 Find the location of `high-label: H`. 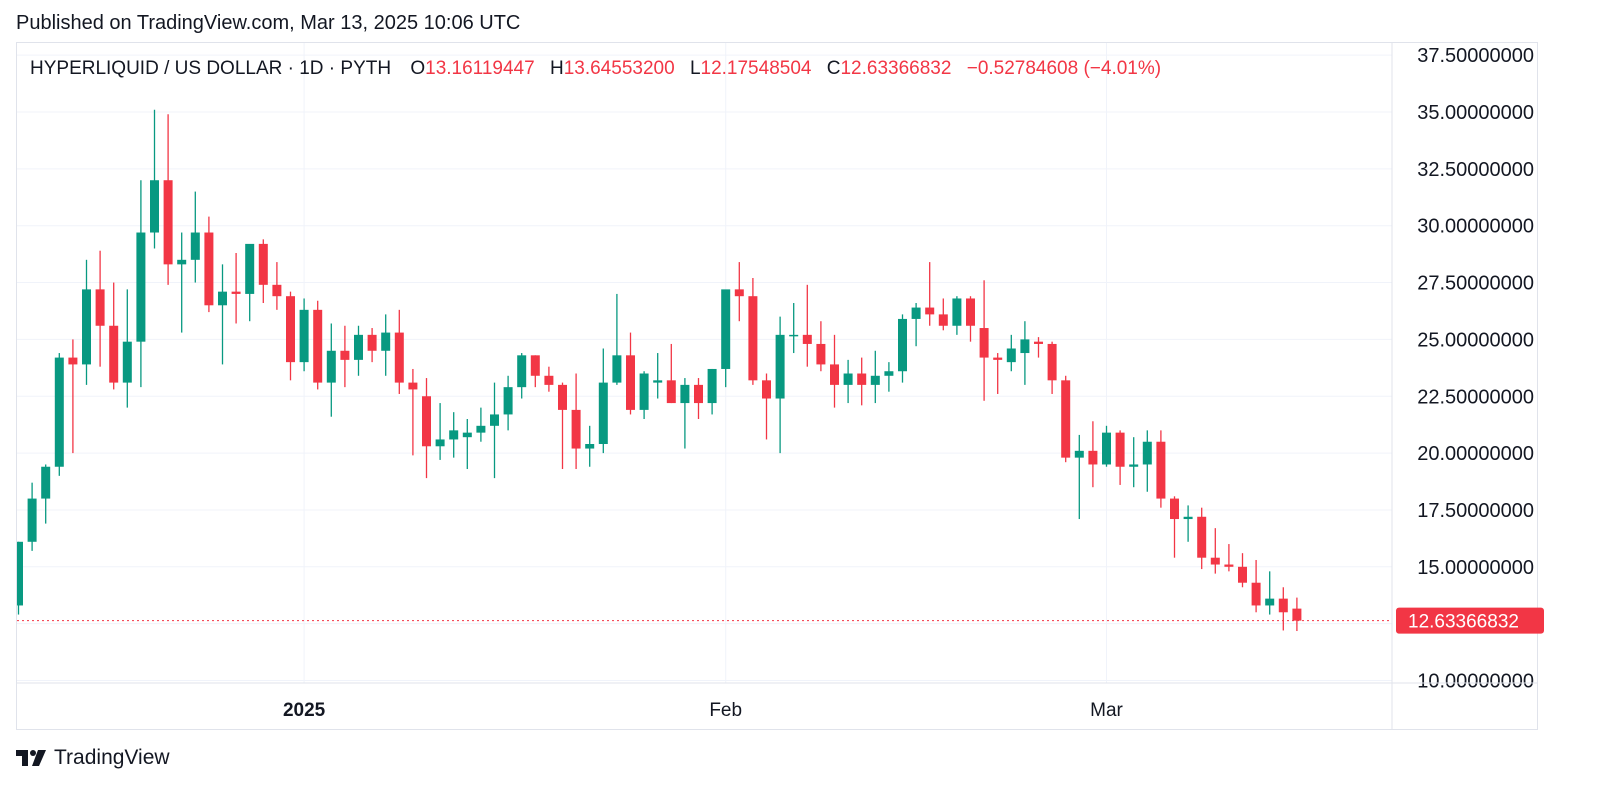

high-label: H is located at coordinates (556, 68).